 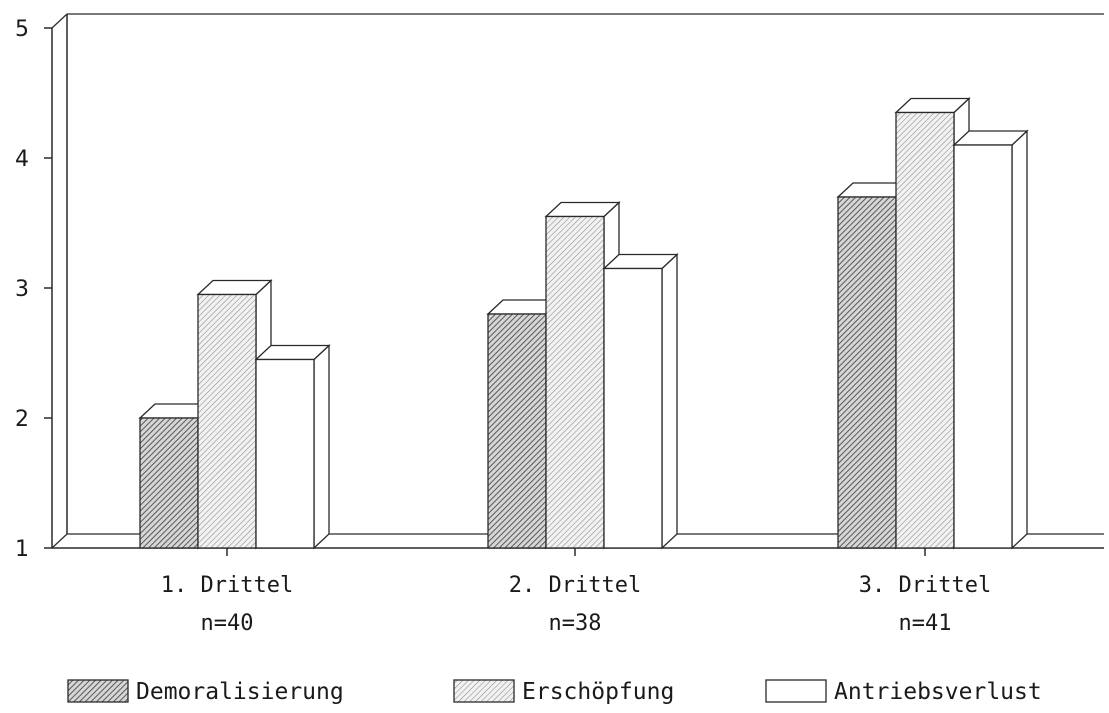 I want to click on category-count-label: n=41, so click(x=925, y=623).